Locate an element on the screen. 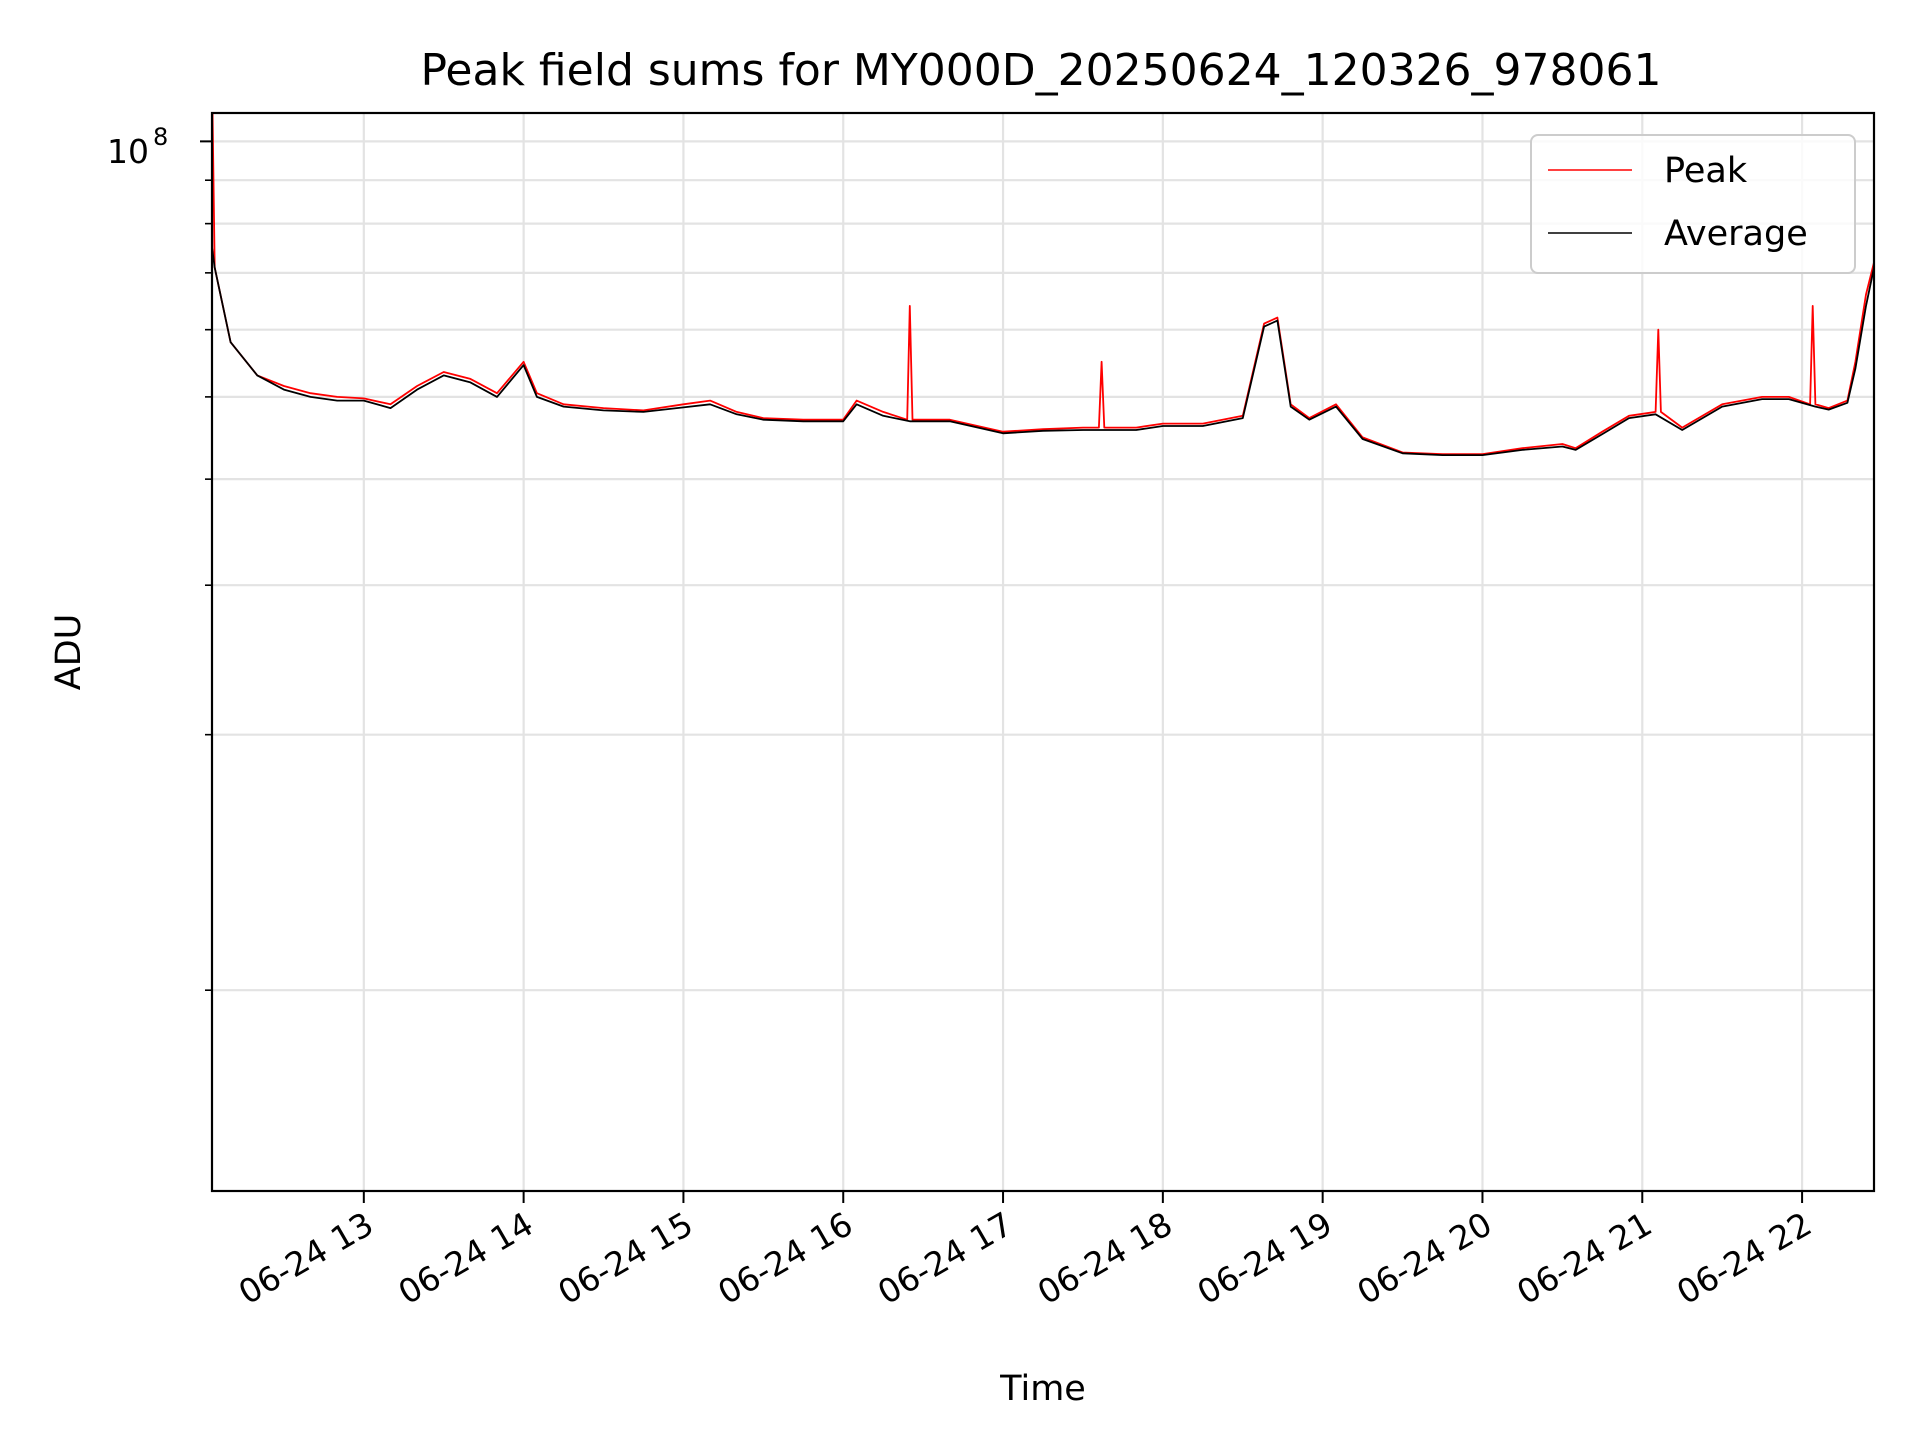 The image size is (1920, 1440). legend-label-peak: Peak is located at coordinates (1706, 171).